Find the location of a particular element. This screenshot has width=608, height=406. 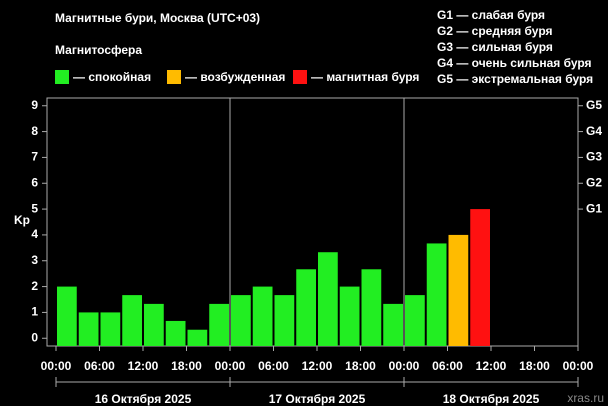

day-label: 18 Октября 2025 is located at coordinates (491, 399).